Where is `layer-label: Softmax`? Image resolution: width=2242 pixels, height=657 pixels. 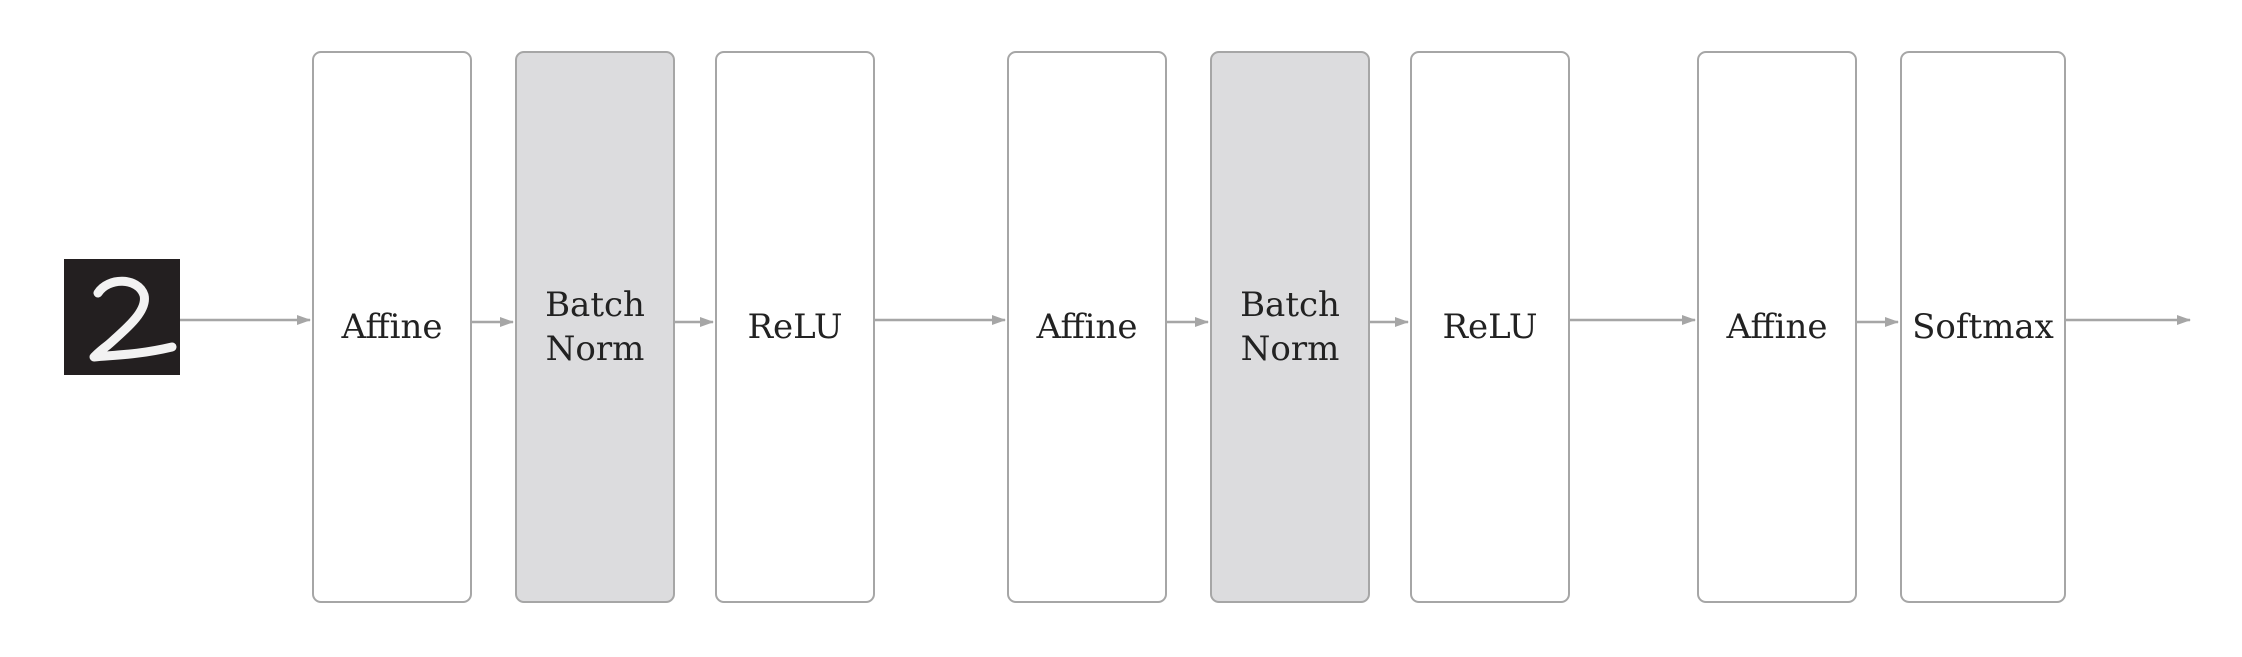
layer-label: Softmax is located at coordinates (1983, 327).